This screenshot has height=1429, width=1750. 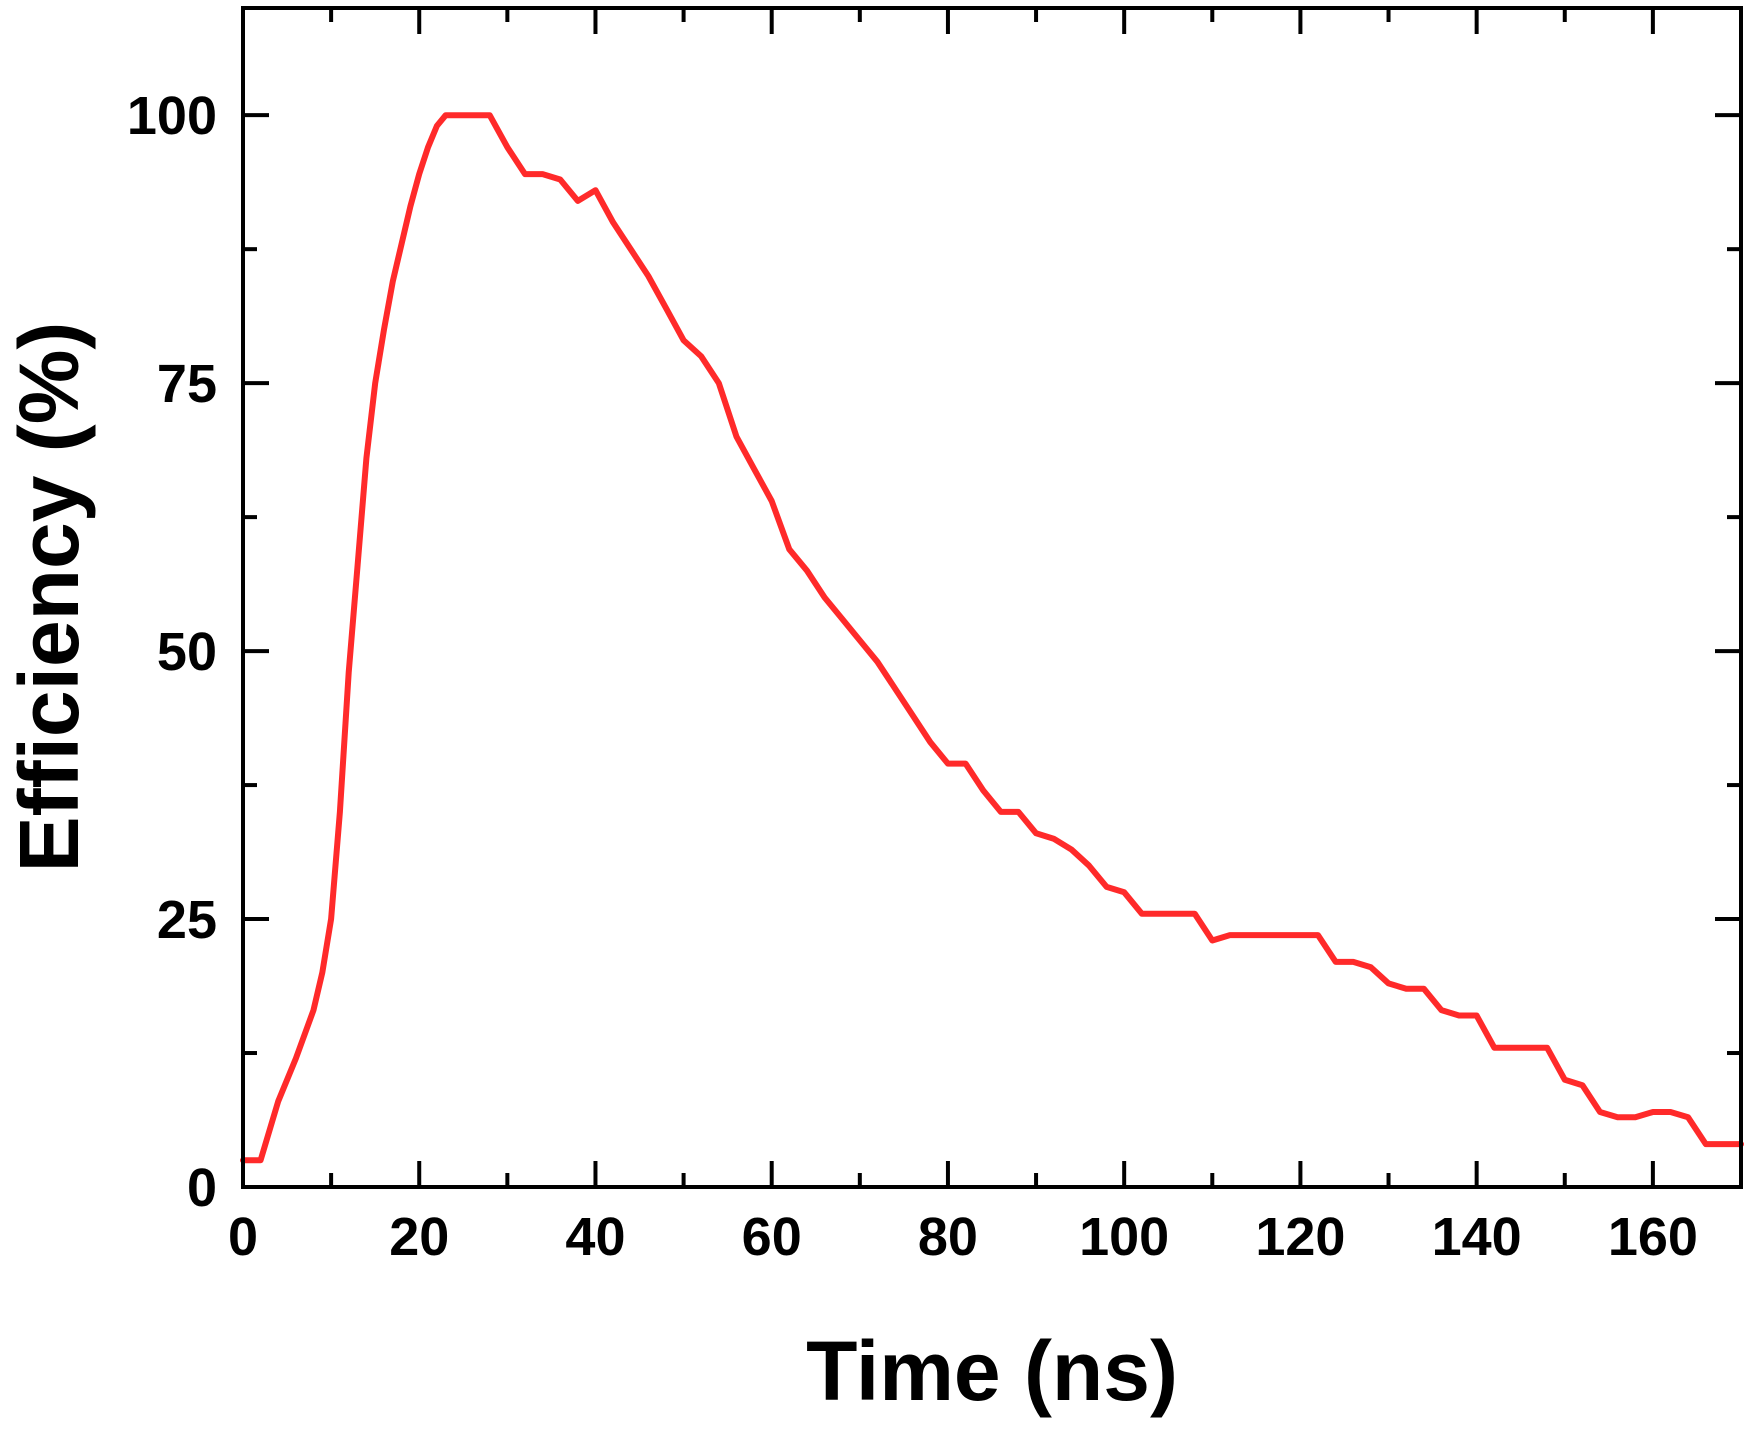 What do you see at coordinates (772, 1237) in the screenshot?
I see `x-tick-label: 60` at bounding box center [772, 1237].